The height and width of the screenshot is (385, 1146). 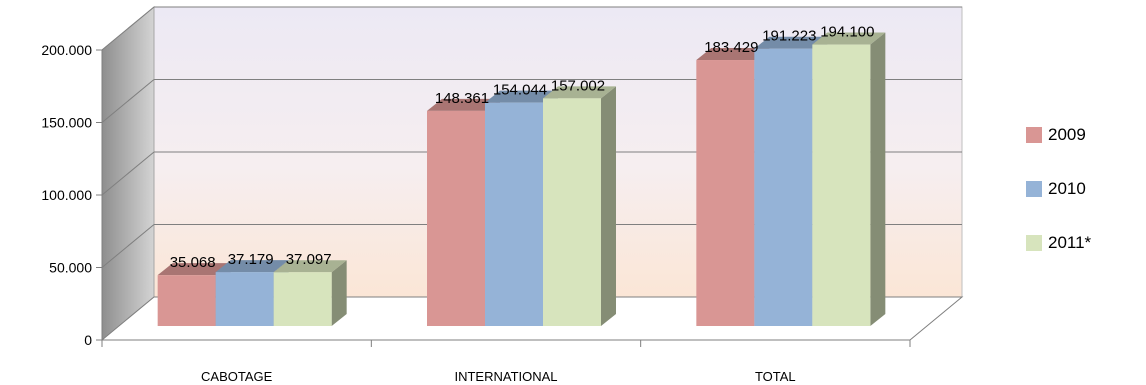 I want to click on legend: 2009 2010 2011*, so click(x=1083, y=189).